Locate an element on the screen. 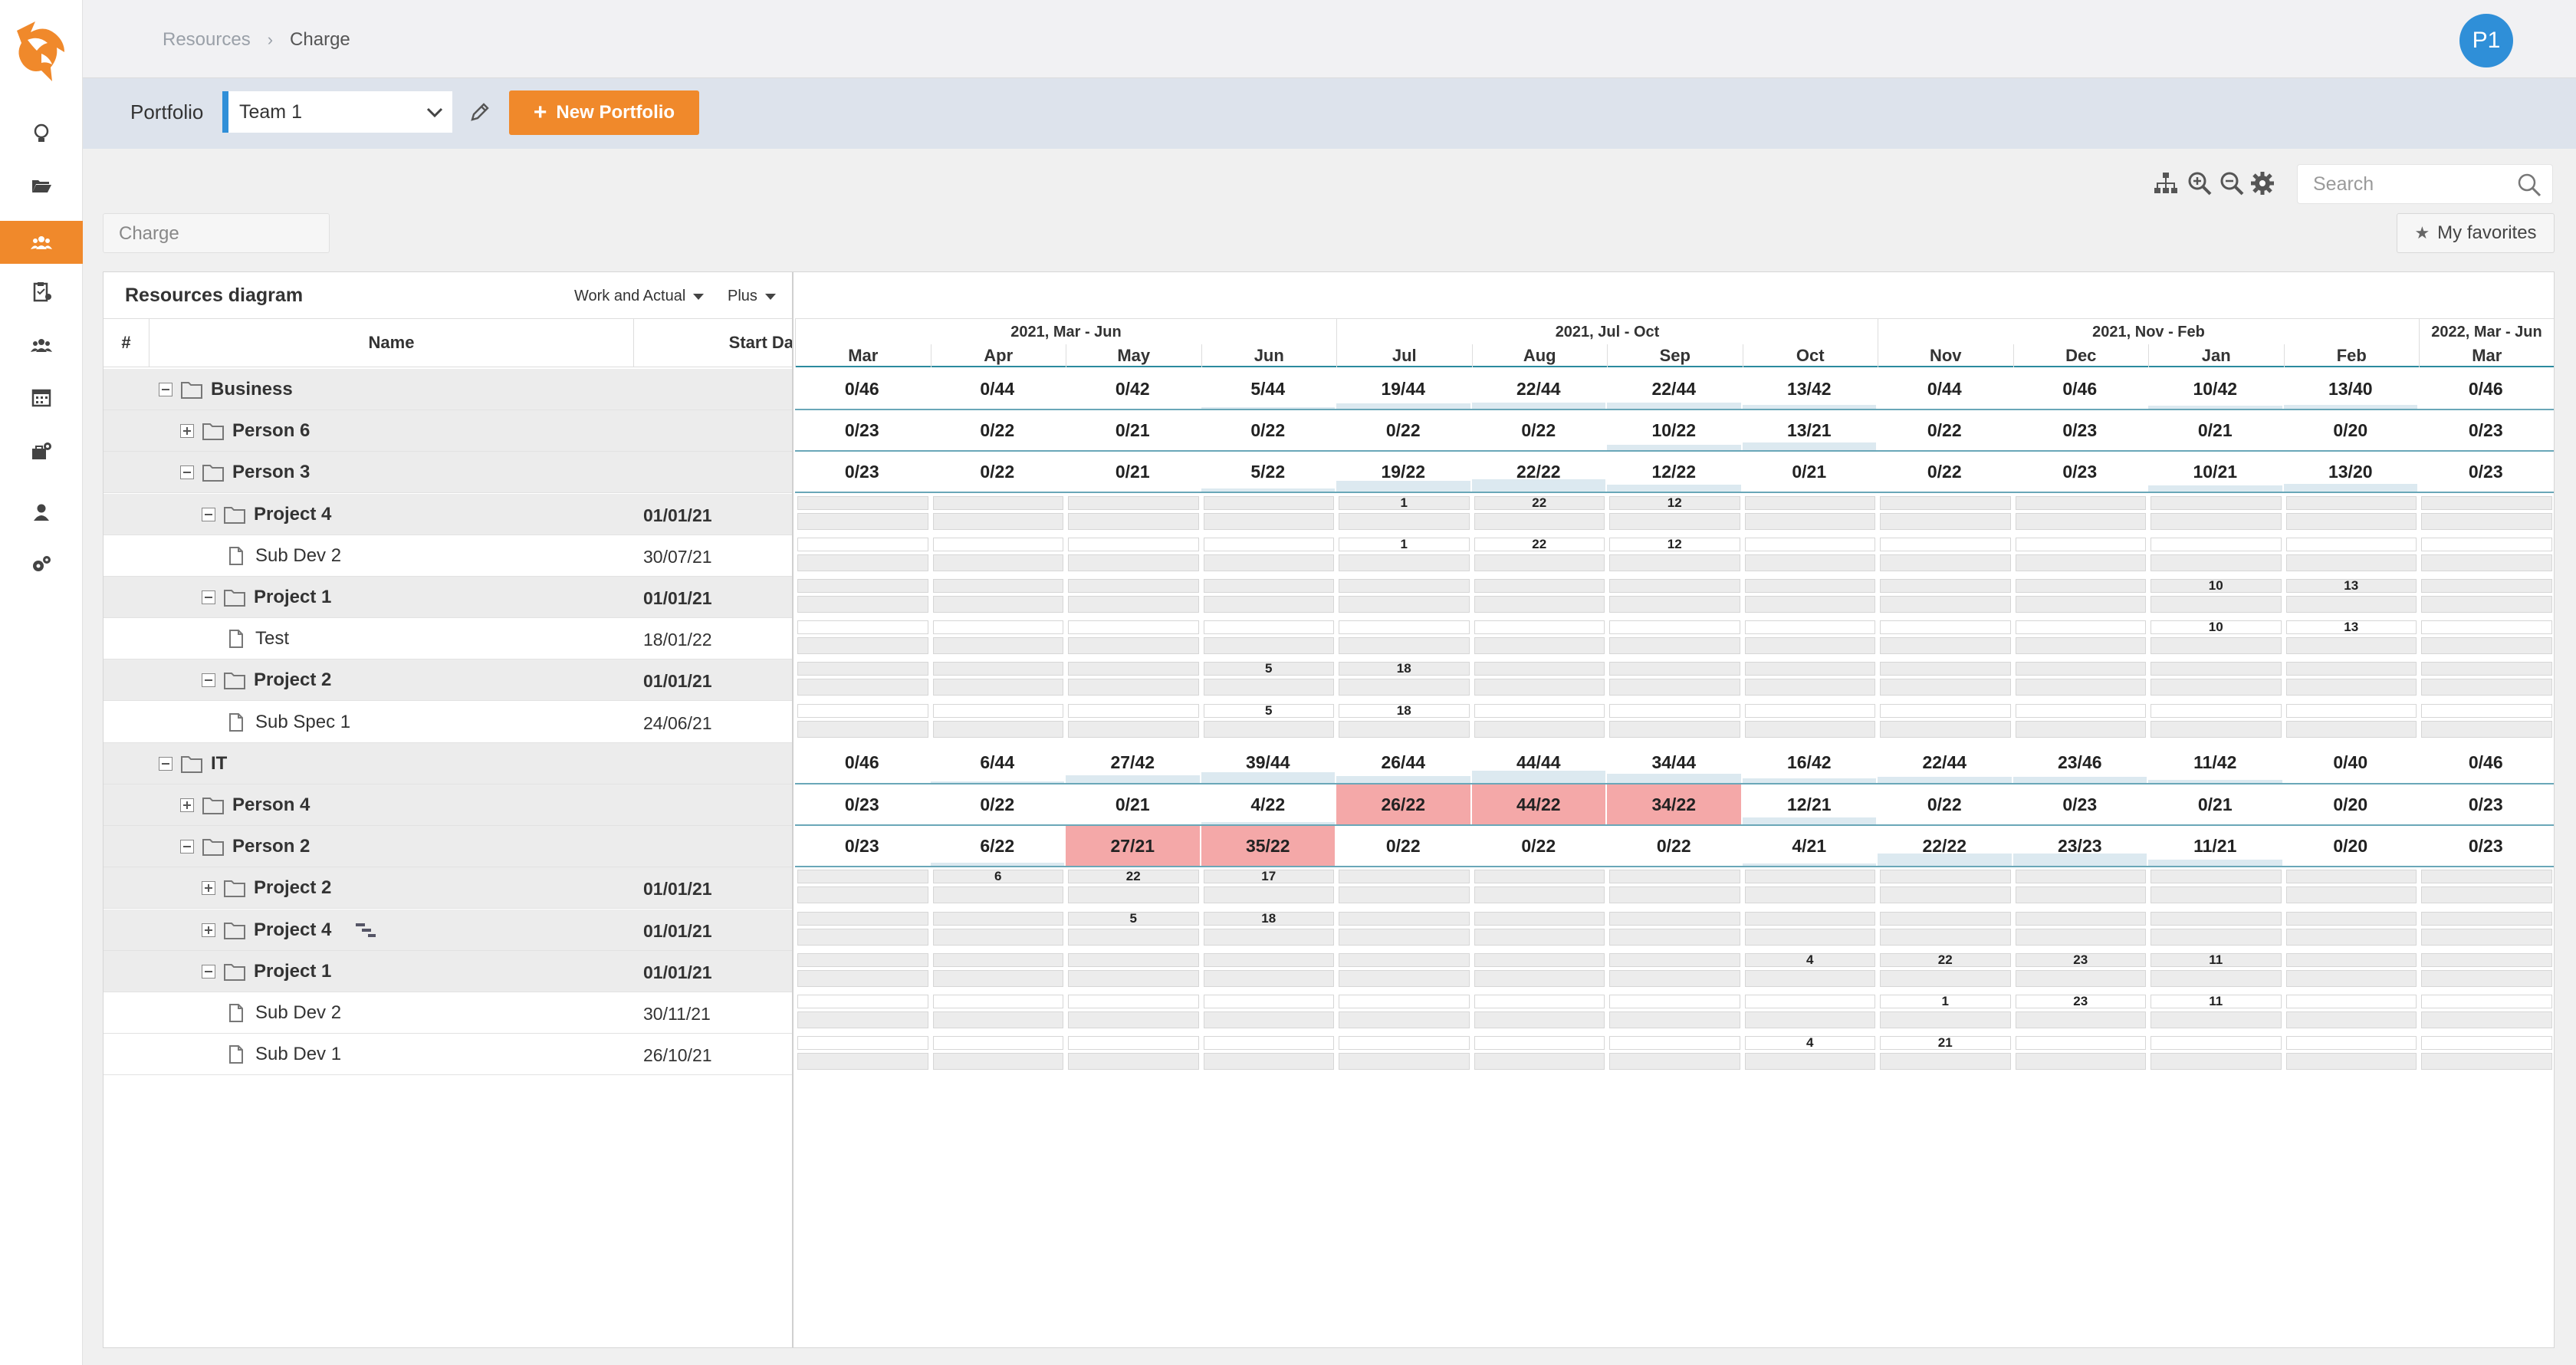 The height and width of the screenshot is (1365, 2576). edit-pencil-icon is located at coordinates (480, 112).